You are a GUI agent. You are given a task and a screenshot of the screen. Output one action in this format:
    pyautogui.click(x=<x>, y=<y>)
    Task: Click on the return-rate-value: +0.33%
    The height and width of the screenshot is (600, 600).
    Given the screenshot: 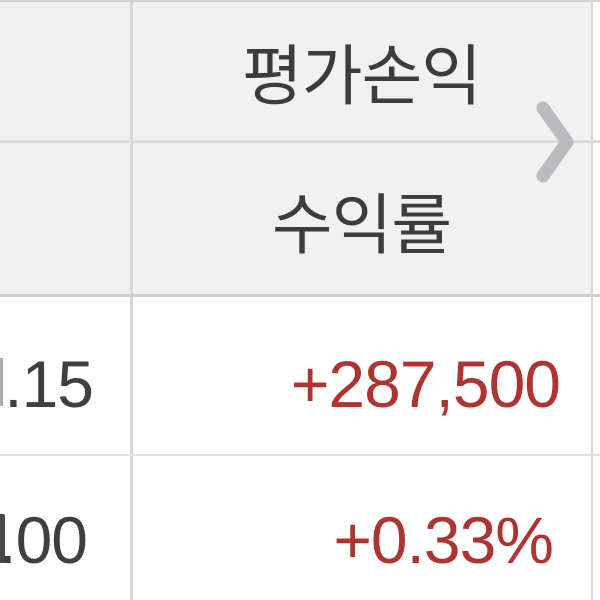 What is the action you would take?
    pyautogui.click(x=443, y=540)
    